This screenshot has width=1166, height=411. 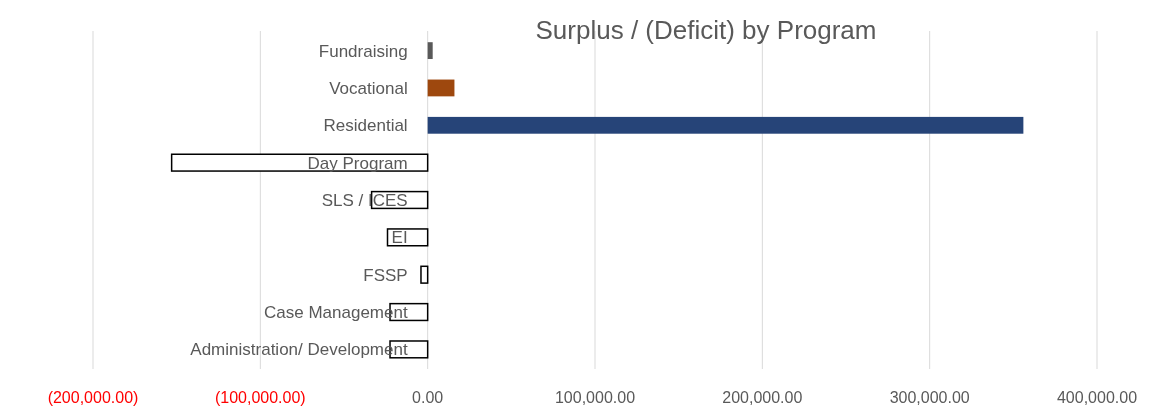 What do you see at coordinates (762, 397) in the screenshot?
I see `x-tick-label: 200,000.00` at bounding box center [762, 397].